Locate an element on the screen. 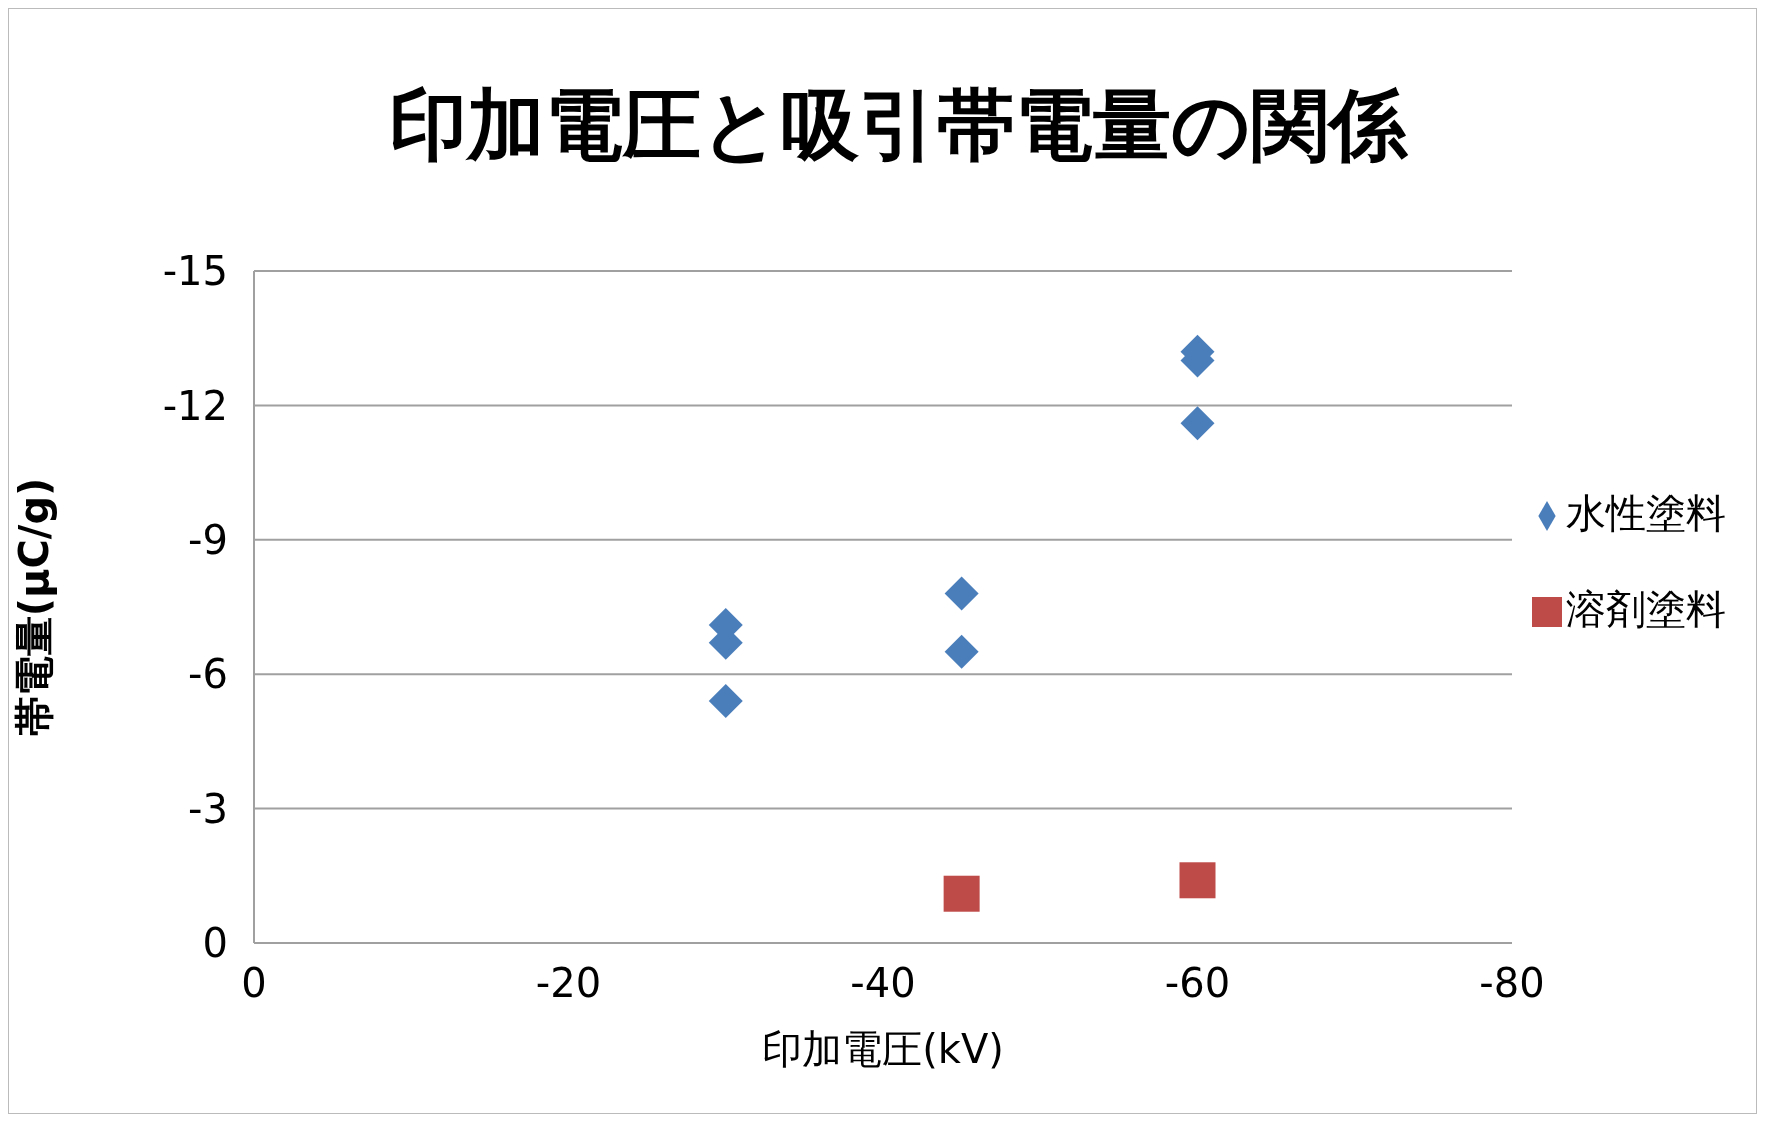 The height and width of the screenshot is (1122, 1765). y-tick-label: 0 is located at coordinates (215, 943).